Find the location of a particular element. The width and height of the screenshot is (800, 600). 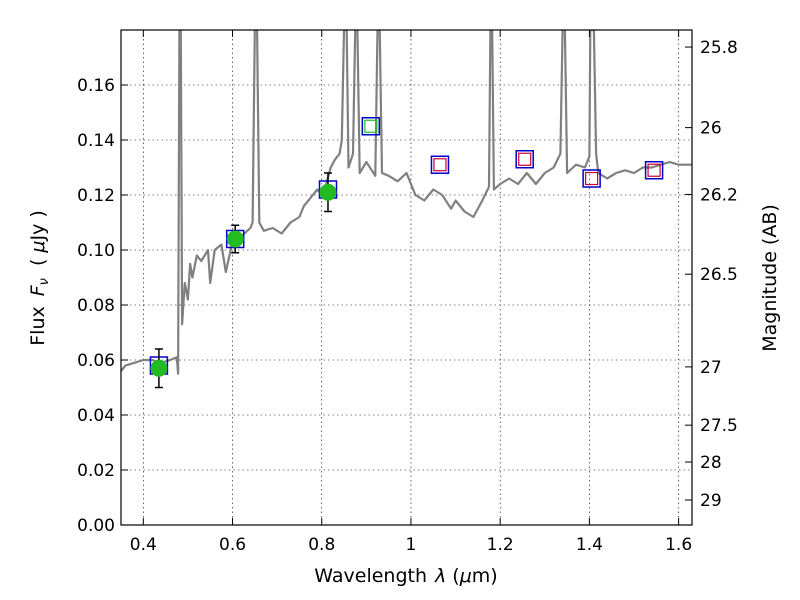

y2-tick-label: 29 is located at coordinates (711, 501).